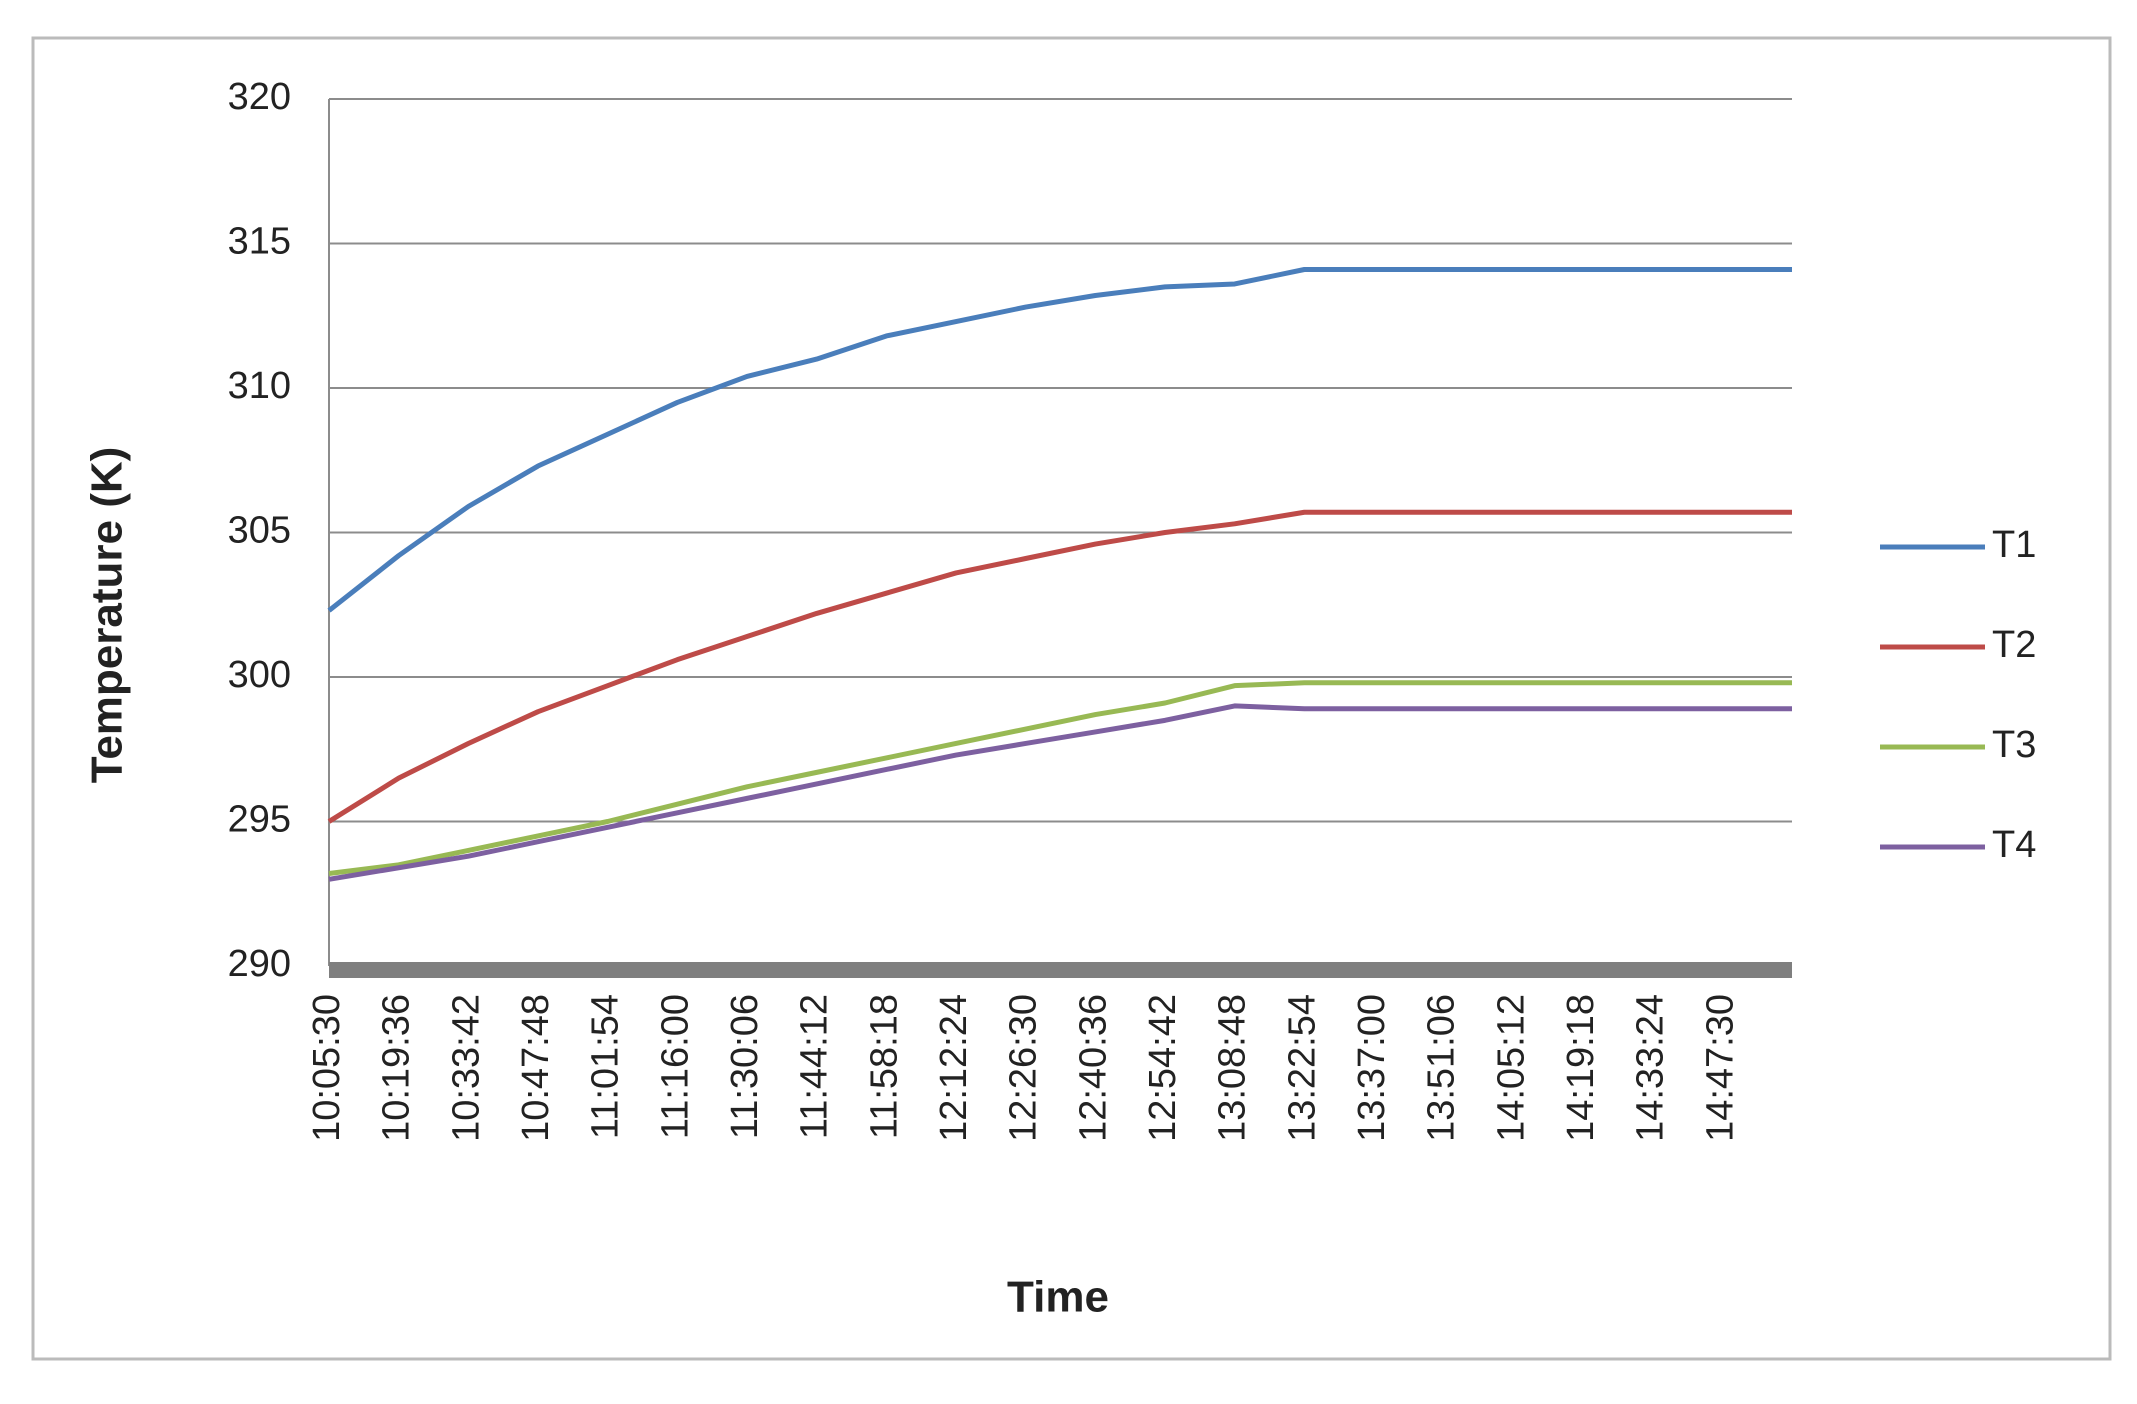 This screenshot has width=2137, height=1404. I want to click on y-tick-label: 320, so click(259, 97).